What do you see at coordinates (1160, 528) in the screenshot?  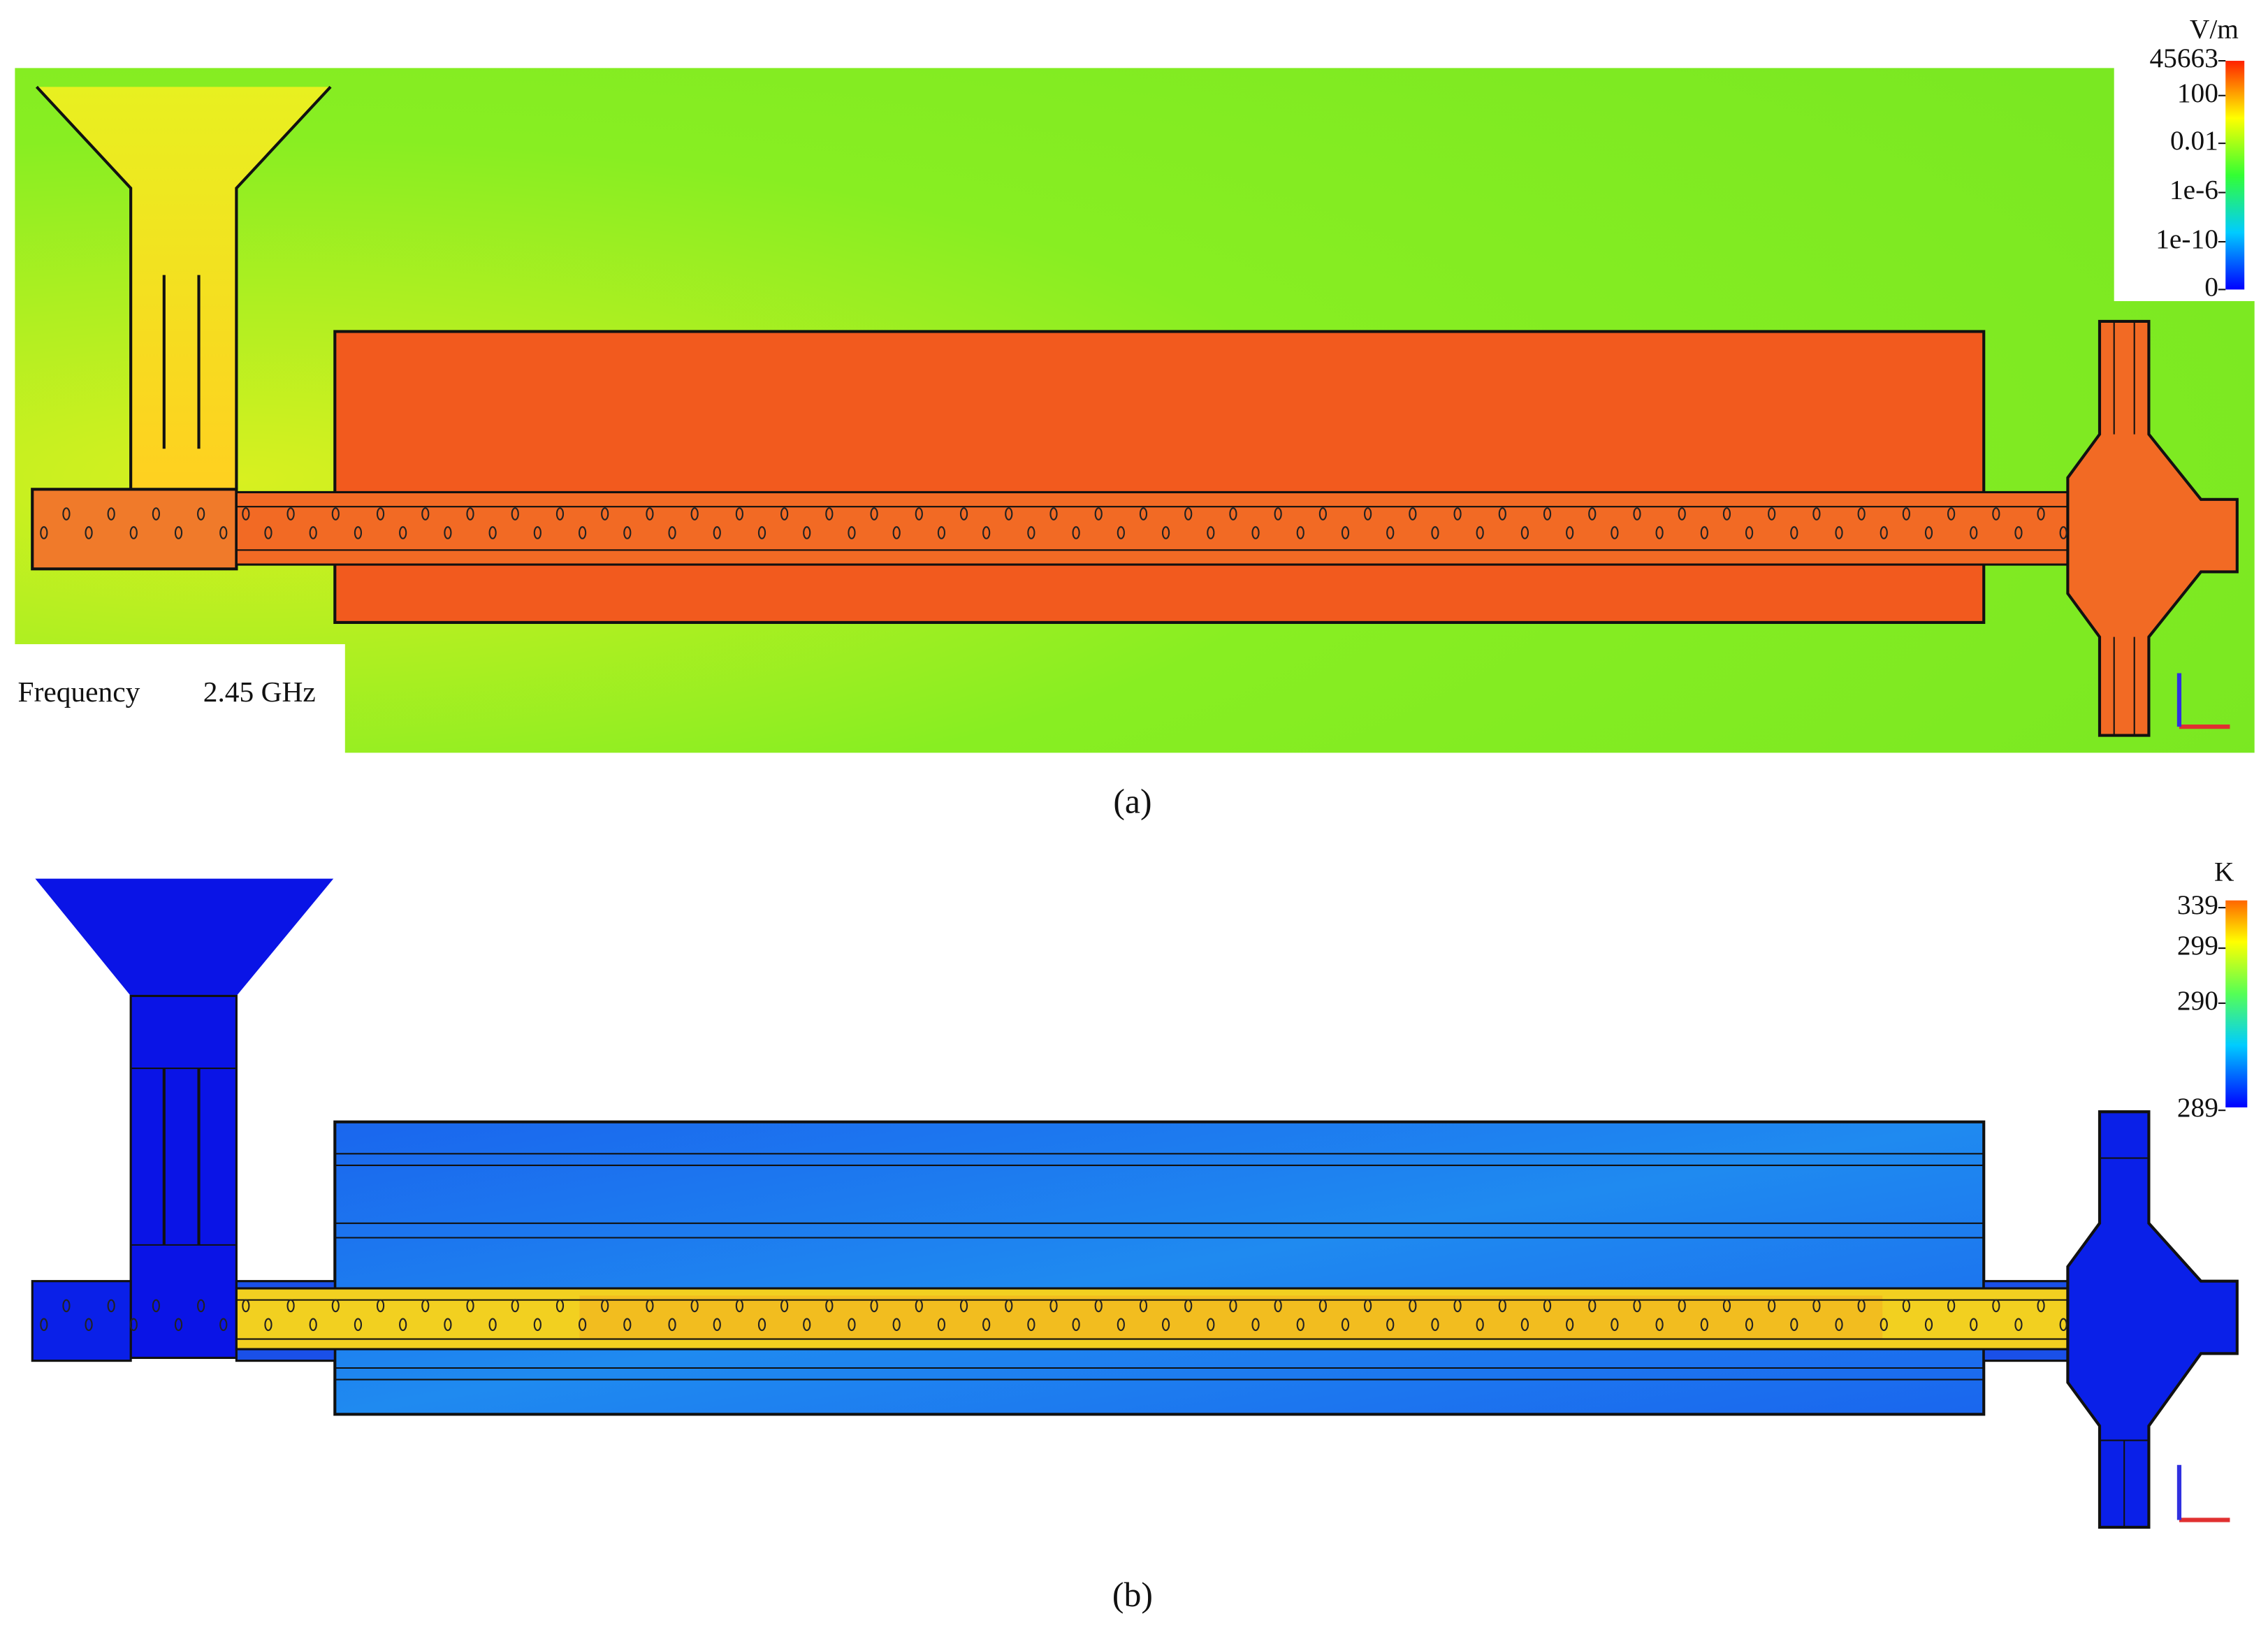 I see `screw-tube` at bounding box center [1160, 528].